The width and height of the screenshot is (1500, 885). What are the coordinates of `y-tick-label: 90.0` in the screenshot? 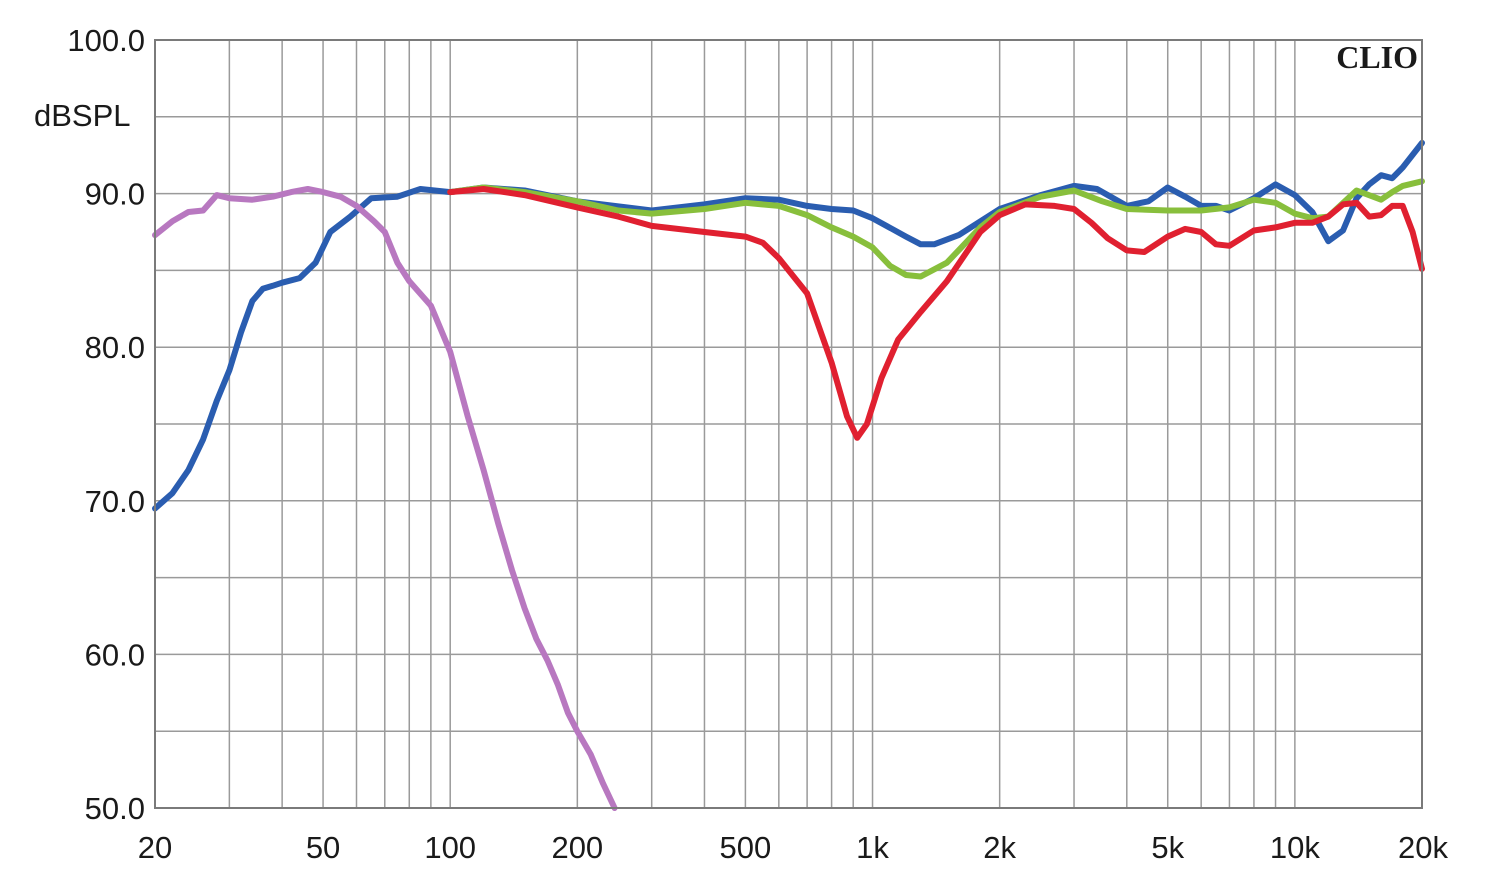 It's located at (115, 194).